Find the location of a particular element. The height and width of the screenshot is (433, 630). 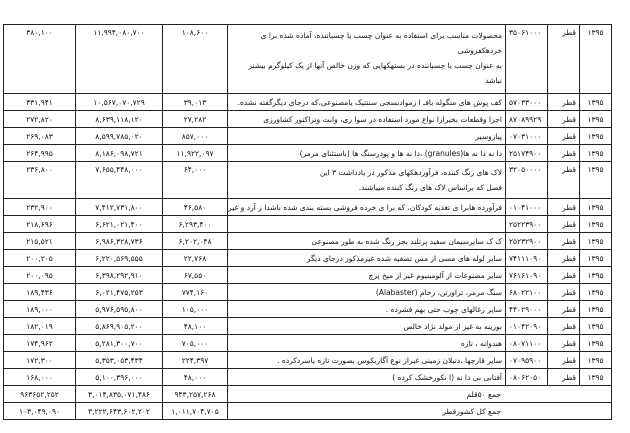

value-dollar-cell: ۱۷۲,۳۰۰ is located at coordinates (39, 360).